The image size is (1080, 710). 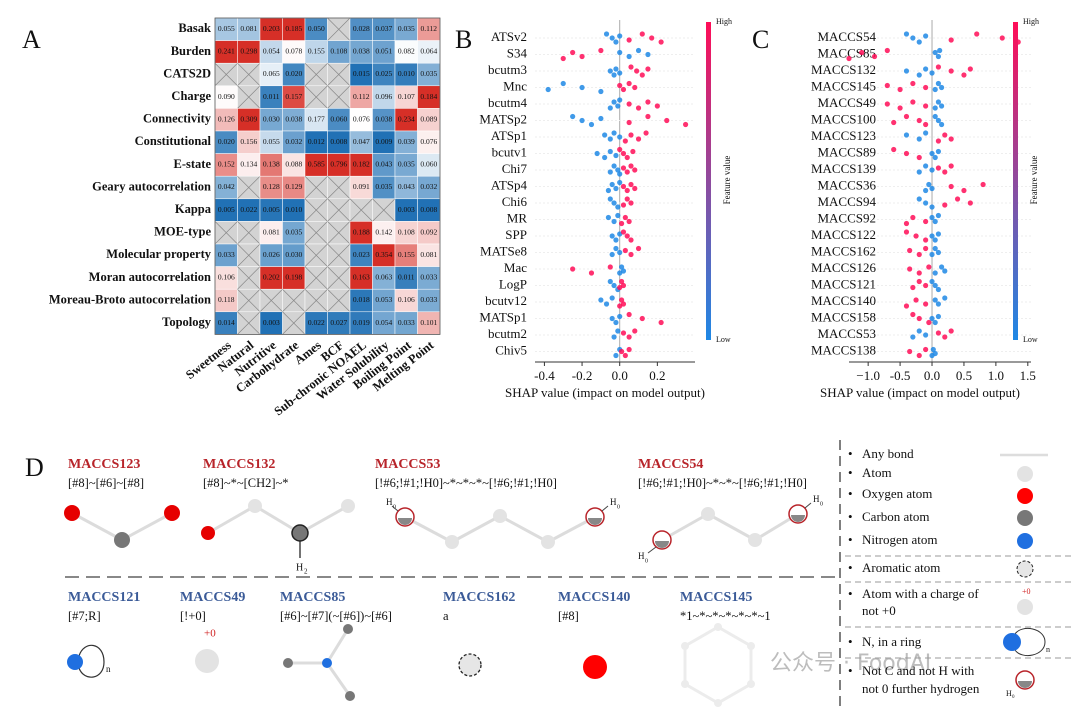 I want to click on cell-label: 0.112, so click(x=361, y=96).